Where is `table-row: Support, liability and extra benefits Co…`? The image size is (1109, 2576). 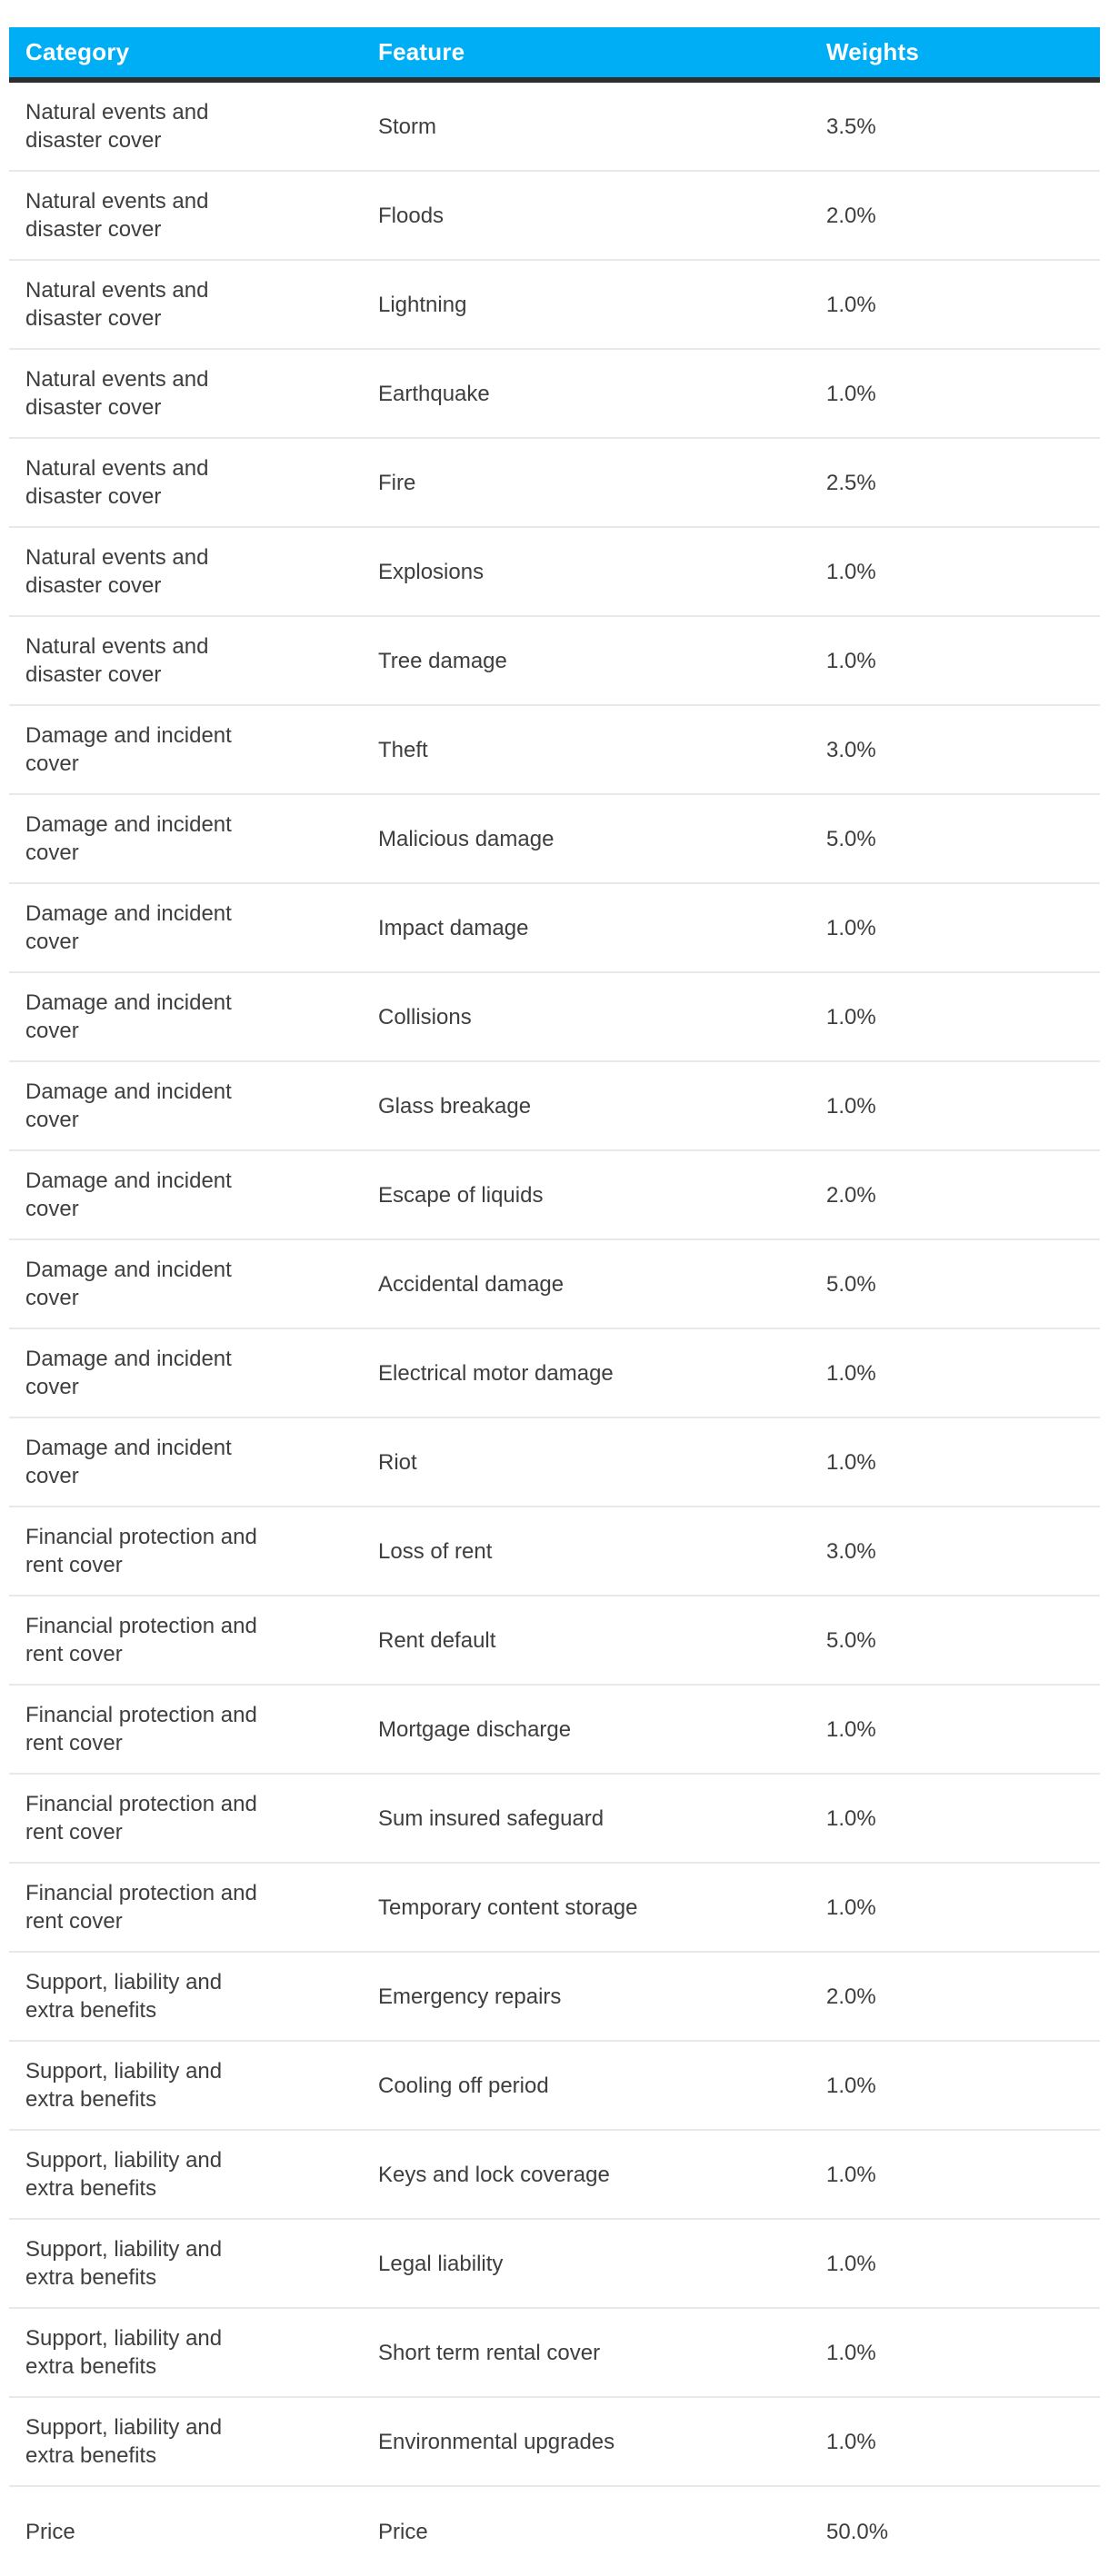
table-row: Support, liability and extra benefits Co… is located at coordinates (554, 2086).